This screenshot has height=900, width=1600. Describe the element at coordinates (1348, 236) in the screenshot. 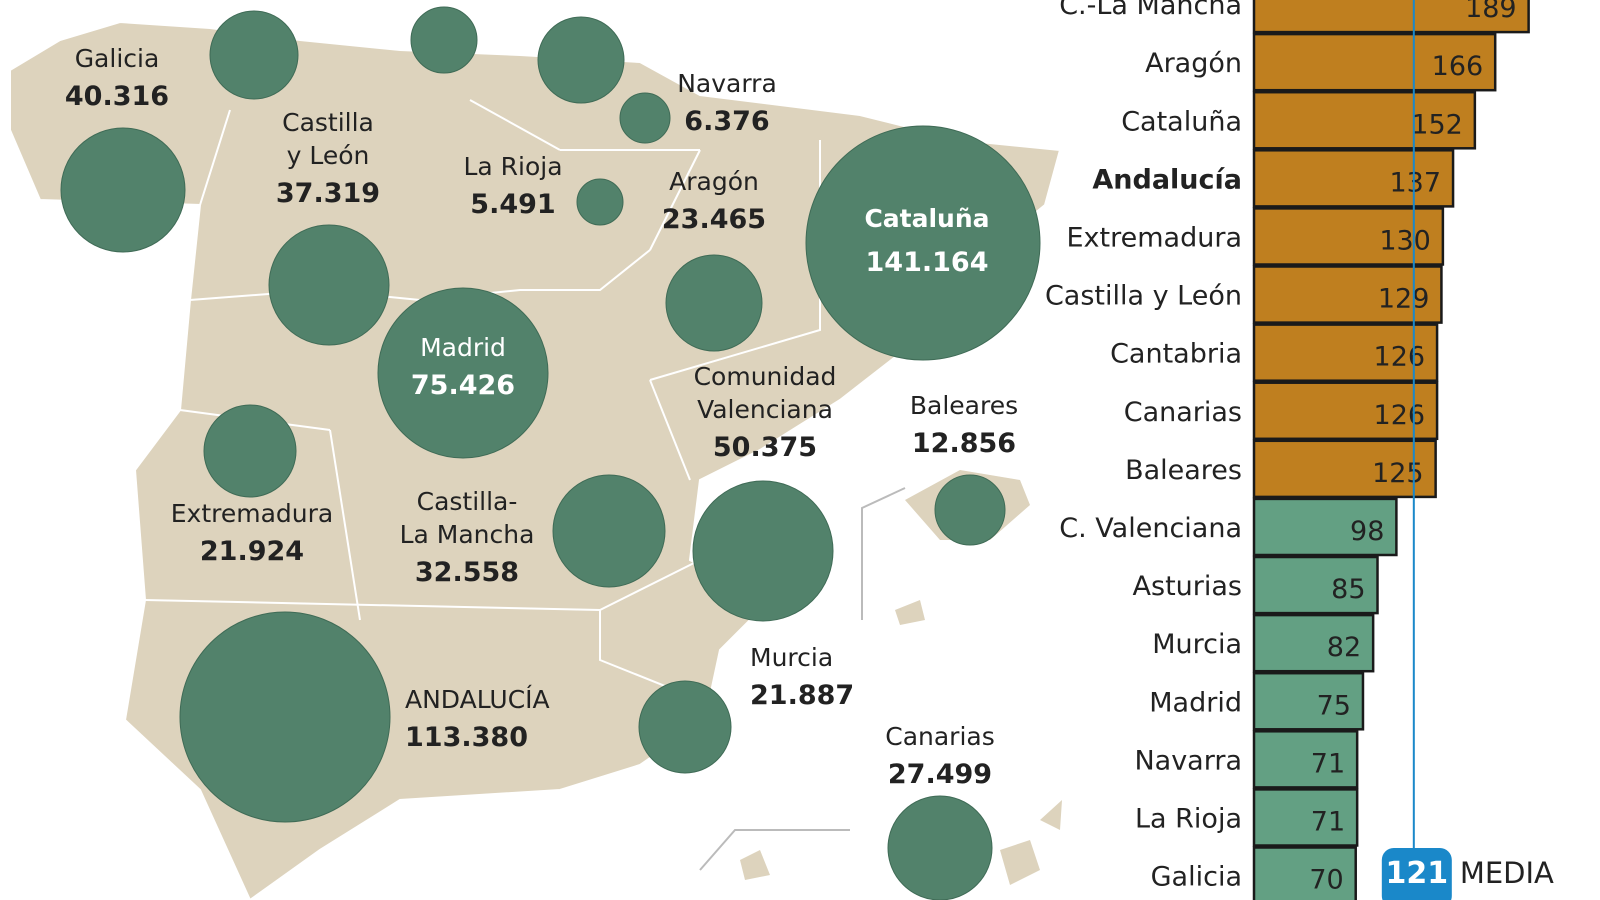

I see `bar-extremadura` at that location.